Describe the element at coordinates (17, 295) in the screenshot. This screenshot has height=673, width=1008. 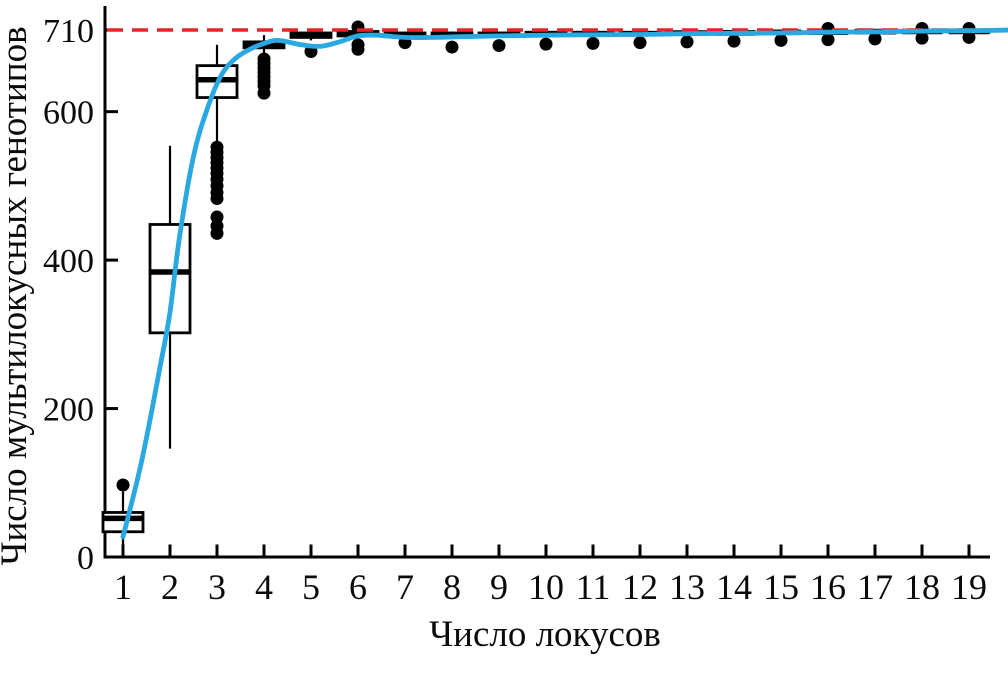
I see `y-axis-title: Число мультилокусных генотипов` at that location.